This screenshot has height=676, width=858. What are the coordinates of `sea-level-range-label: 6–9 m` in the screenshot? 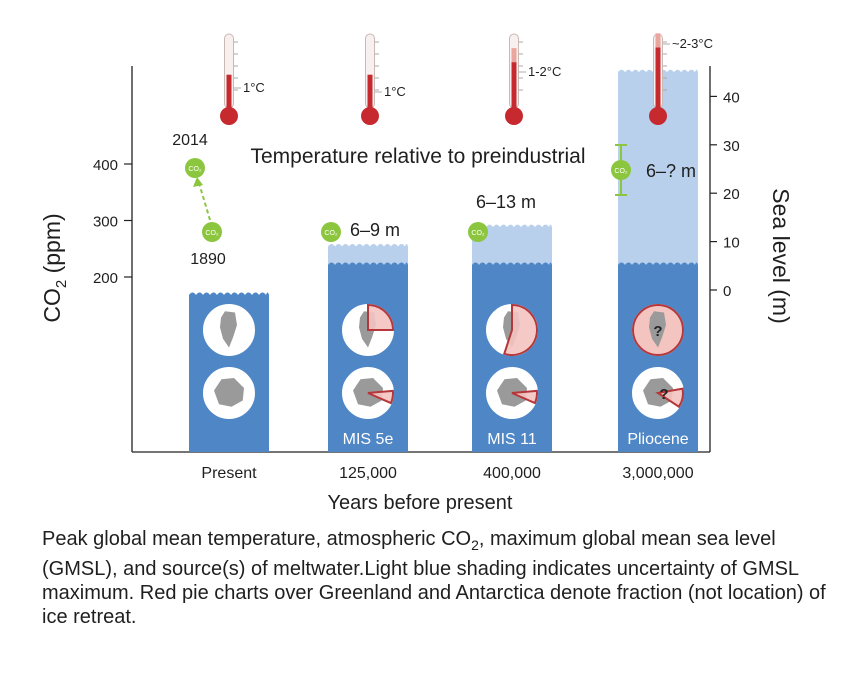 It's located at (375, 230).